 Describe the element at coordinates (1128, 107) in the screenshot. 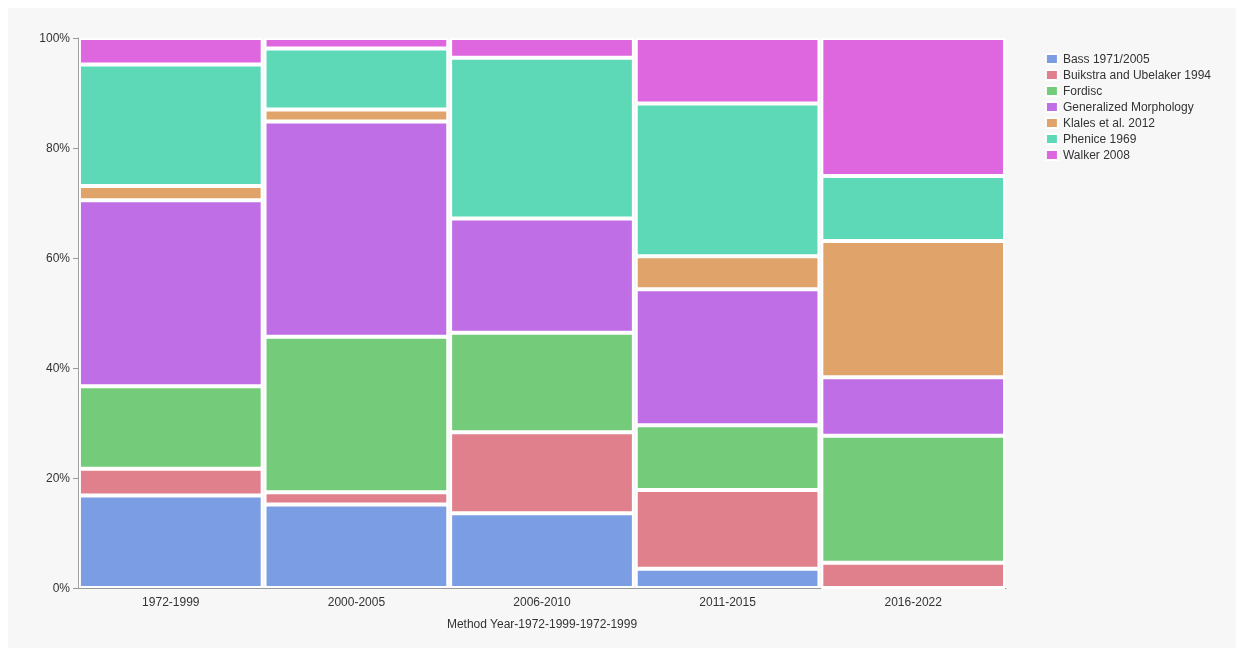

I see `legend-label: Generalized Morphology` at that location.